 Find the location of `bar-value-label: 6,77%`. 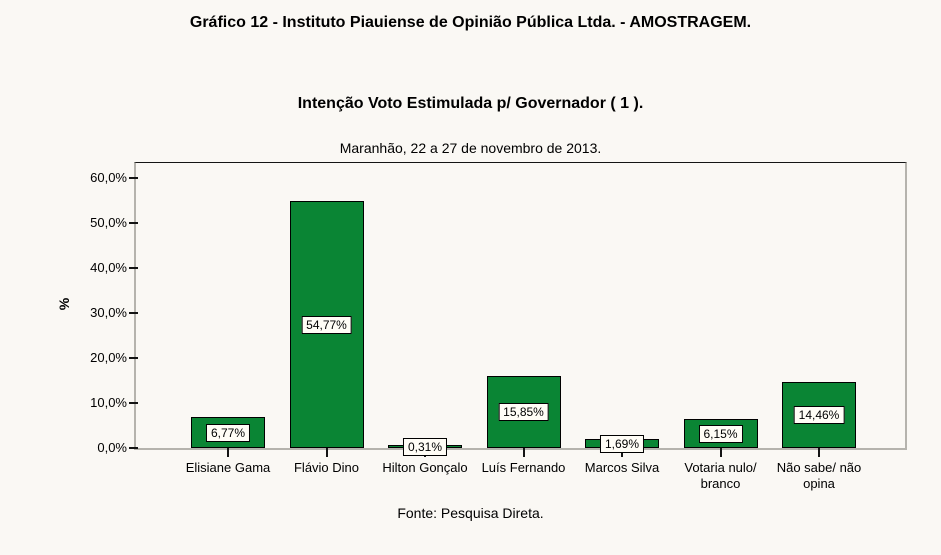

bar-value-label: 6,77% is located at coordinates (228, 432).